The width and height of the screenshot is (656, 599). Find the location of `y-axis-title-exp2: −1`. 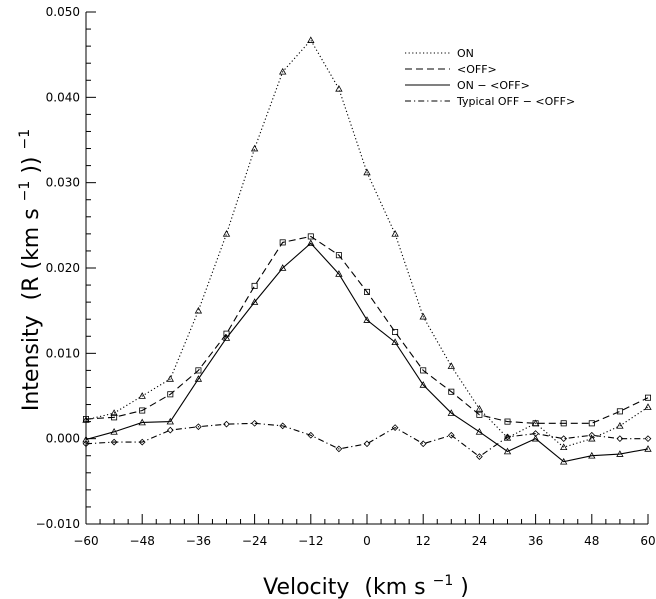

y-axis-title-exp2: −1 is located at coordinates (25, 139).